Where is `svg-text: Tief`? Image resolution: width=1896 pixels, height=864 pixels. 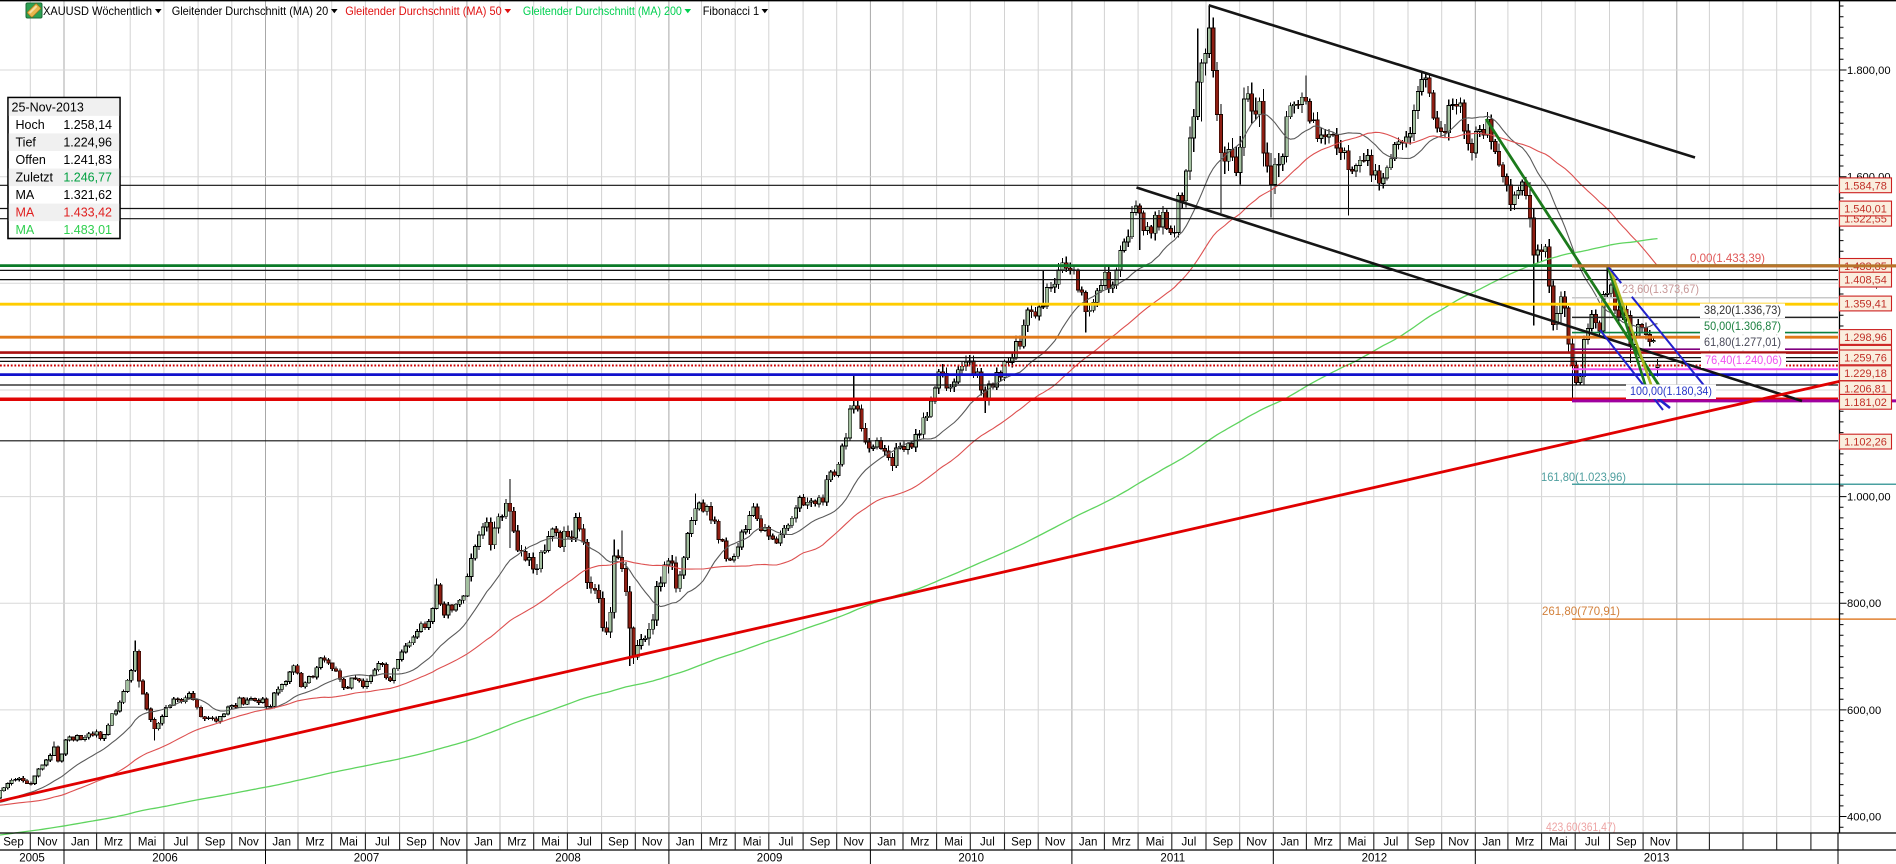
svg-text: Tief is located at coordinates (26, 142).